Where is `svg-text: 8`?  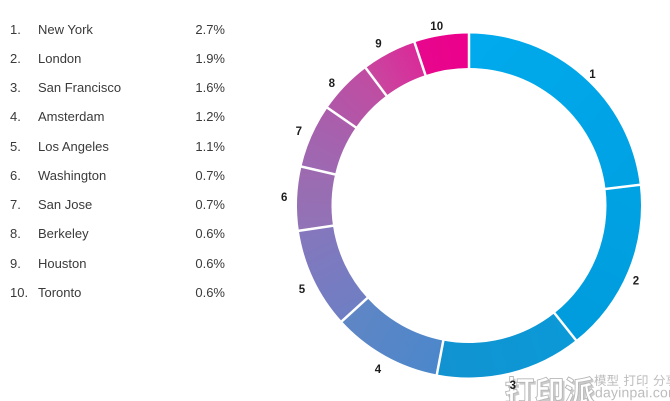 svg-text: 8 is located at coordinates (332, 84).